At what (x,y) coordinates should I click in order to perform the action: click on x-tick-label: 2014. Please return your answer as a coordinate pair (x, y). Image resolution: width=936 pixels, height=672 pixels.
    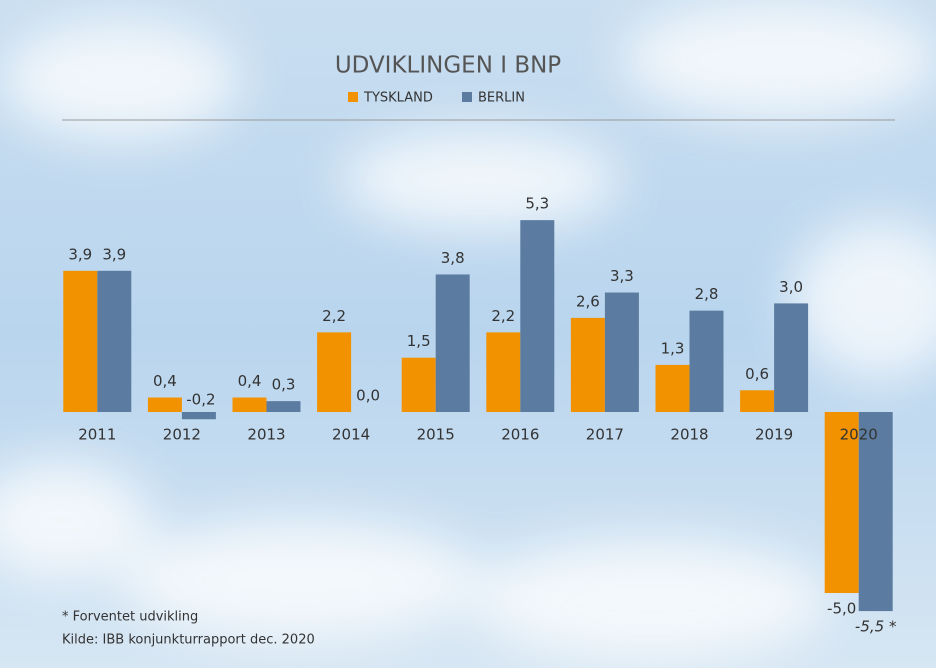
    Looking at the image, I should click on (351, 435).